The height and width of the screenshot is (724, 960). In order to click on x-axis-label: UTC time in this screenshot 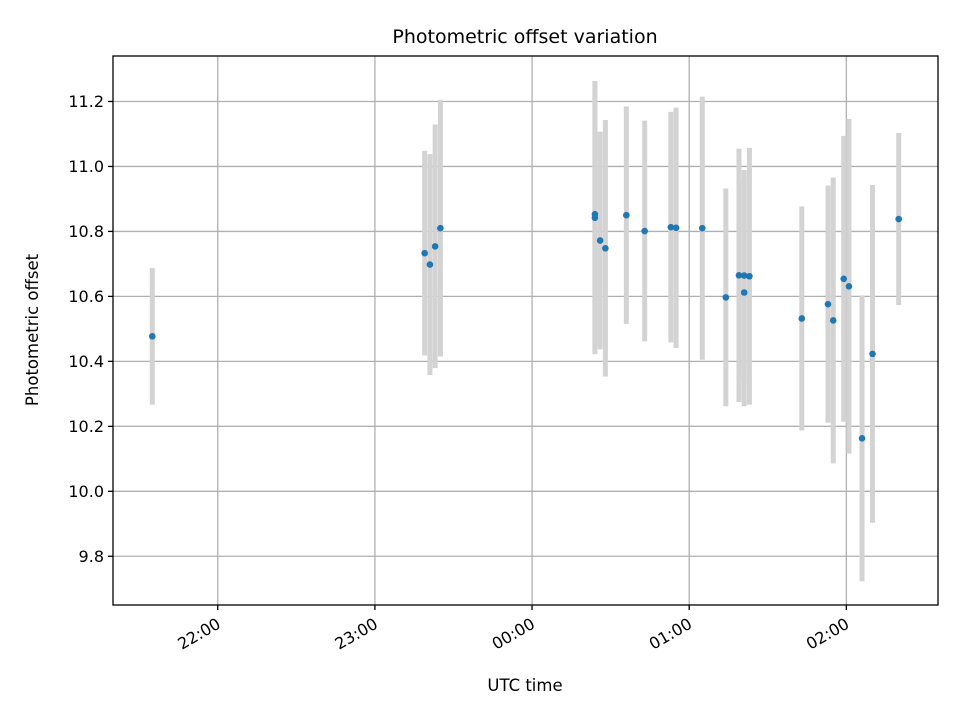, I will do `click(524, 685)`.